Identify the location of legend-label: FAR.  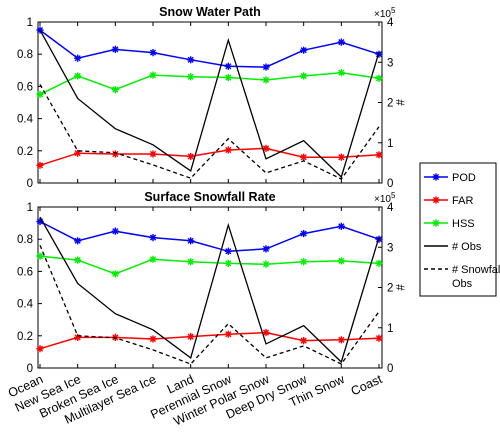
(462, 201).